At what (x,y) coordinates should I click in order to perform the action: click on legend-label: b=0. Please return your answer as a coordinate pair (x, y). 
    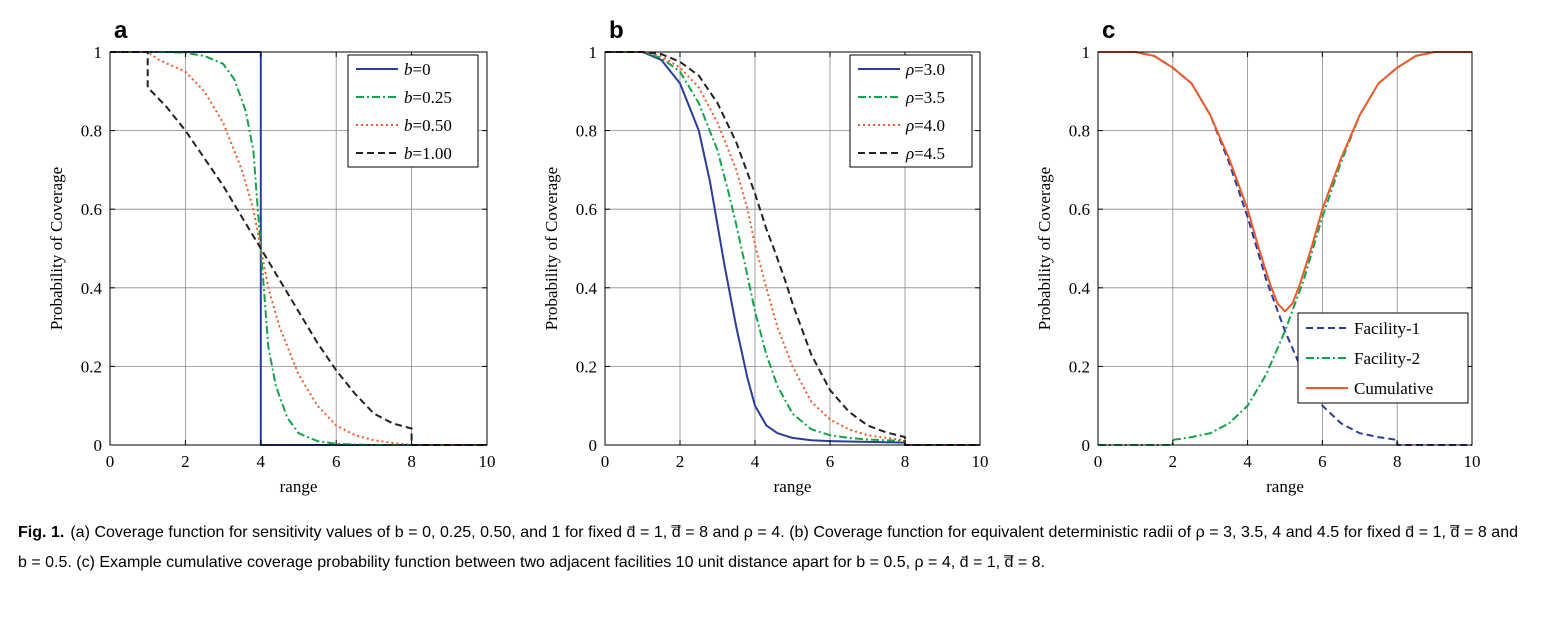
    Looking at the image, I should click on (417, 69).